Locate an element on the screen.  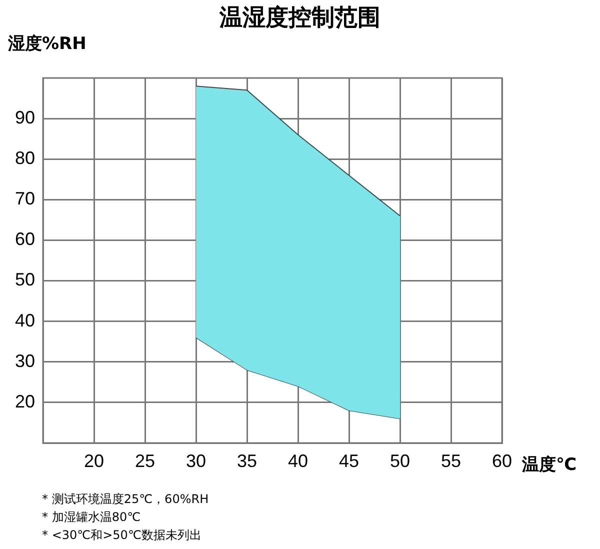
y-tick-label: 40 is located at coordinates (24, 320).